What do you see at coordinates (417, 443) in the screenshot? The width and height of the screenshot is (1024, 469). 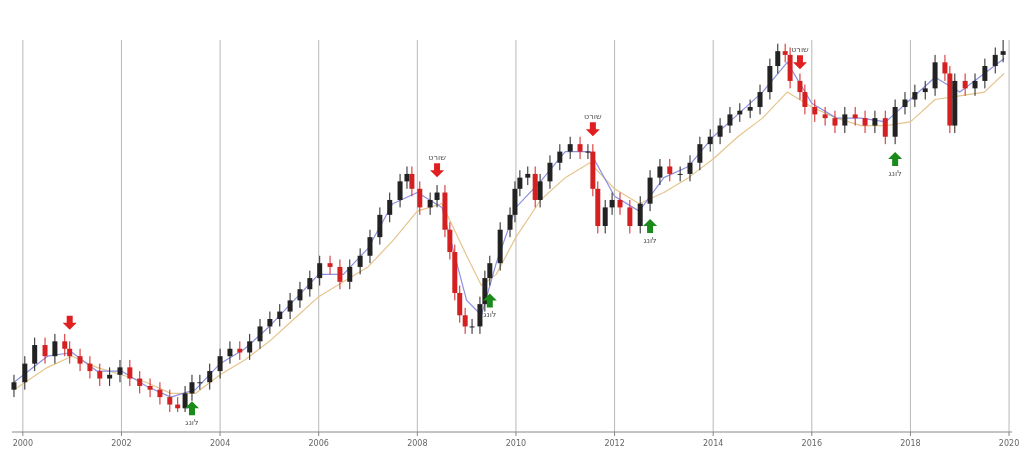 I see `x-tick-label: 2008` at bounding box center [417, 443].